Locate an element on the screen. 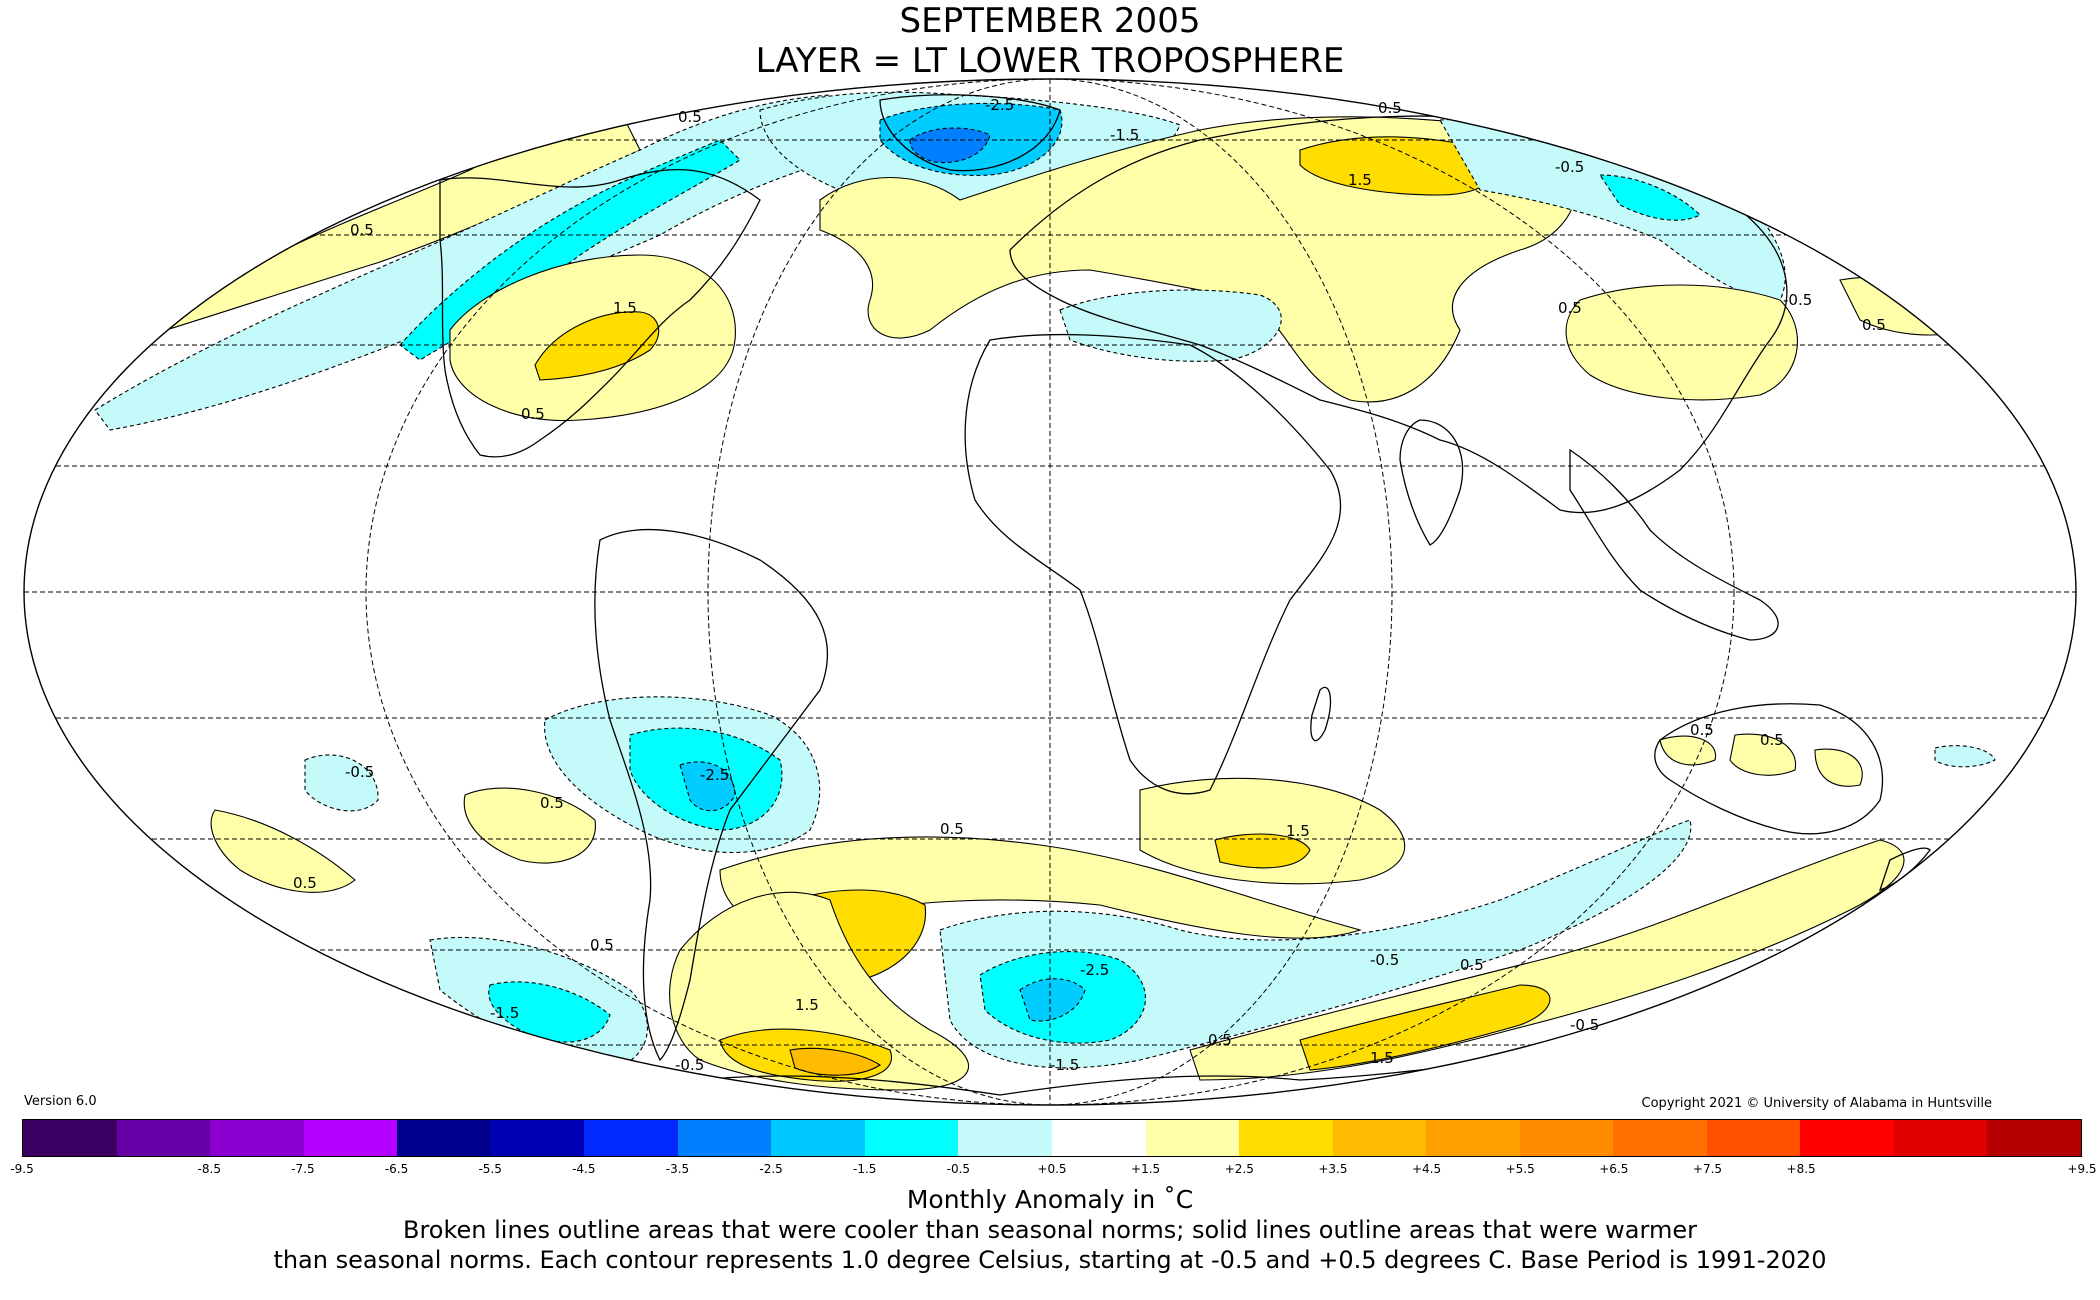 The image size is (2100, 1300). colorbar-tick-label: +6.5 is located at coordinates (1614, 1169).